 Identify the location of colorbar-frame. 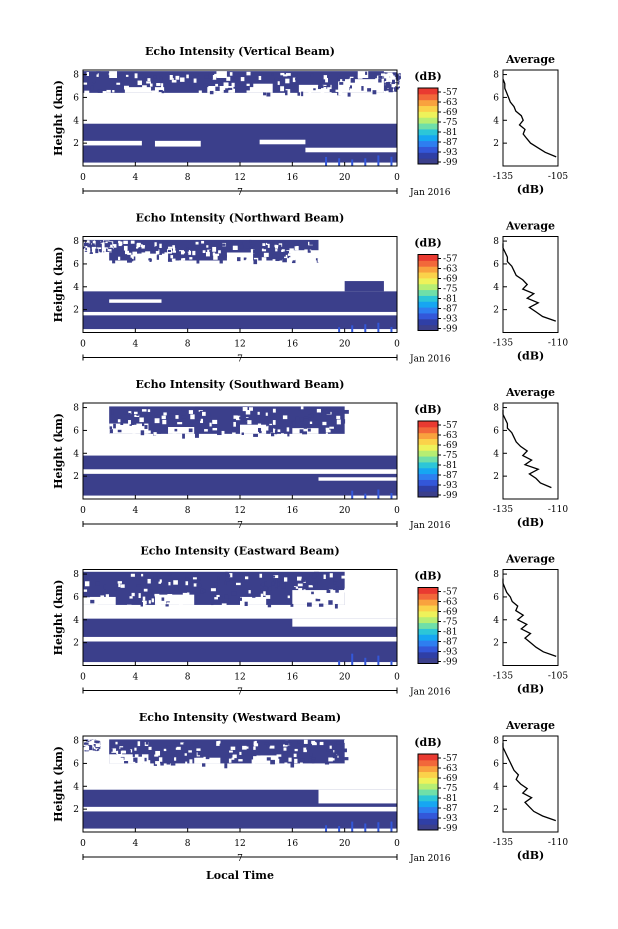
(428, 625).